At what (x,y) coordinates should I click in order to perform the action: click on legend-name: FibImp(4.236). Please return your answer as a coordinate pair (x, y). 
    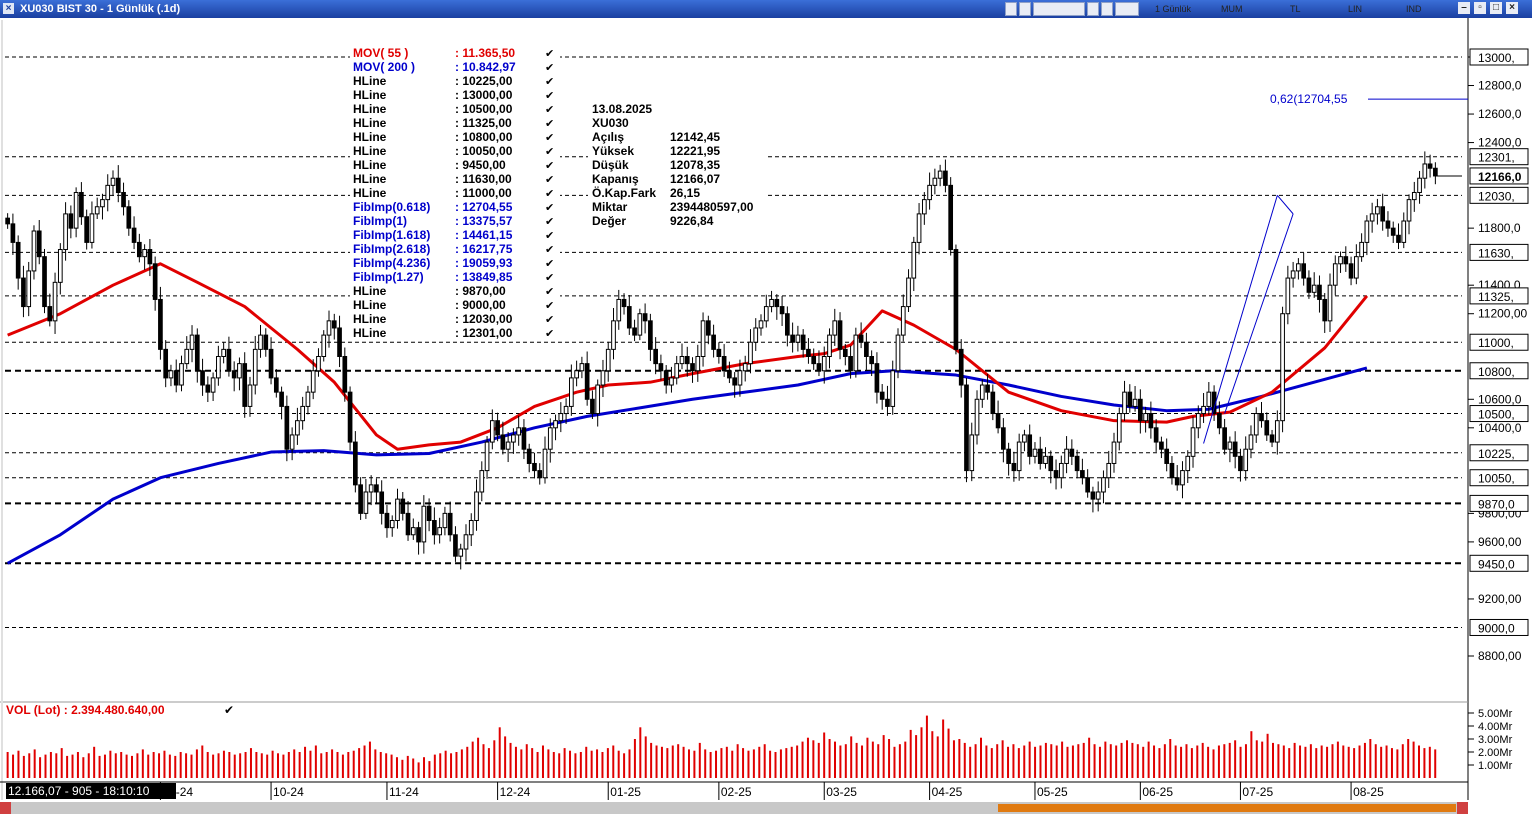
    Looking at the image, I should click on (391, 263).